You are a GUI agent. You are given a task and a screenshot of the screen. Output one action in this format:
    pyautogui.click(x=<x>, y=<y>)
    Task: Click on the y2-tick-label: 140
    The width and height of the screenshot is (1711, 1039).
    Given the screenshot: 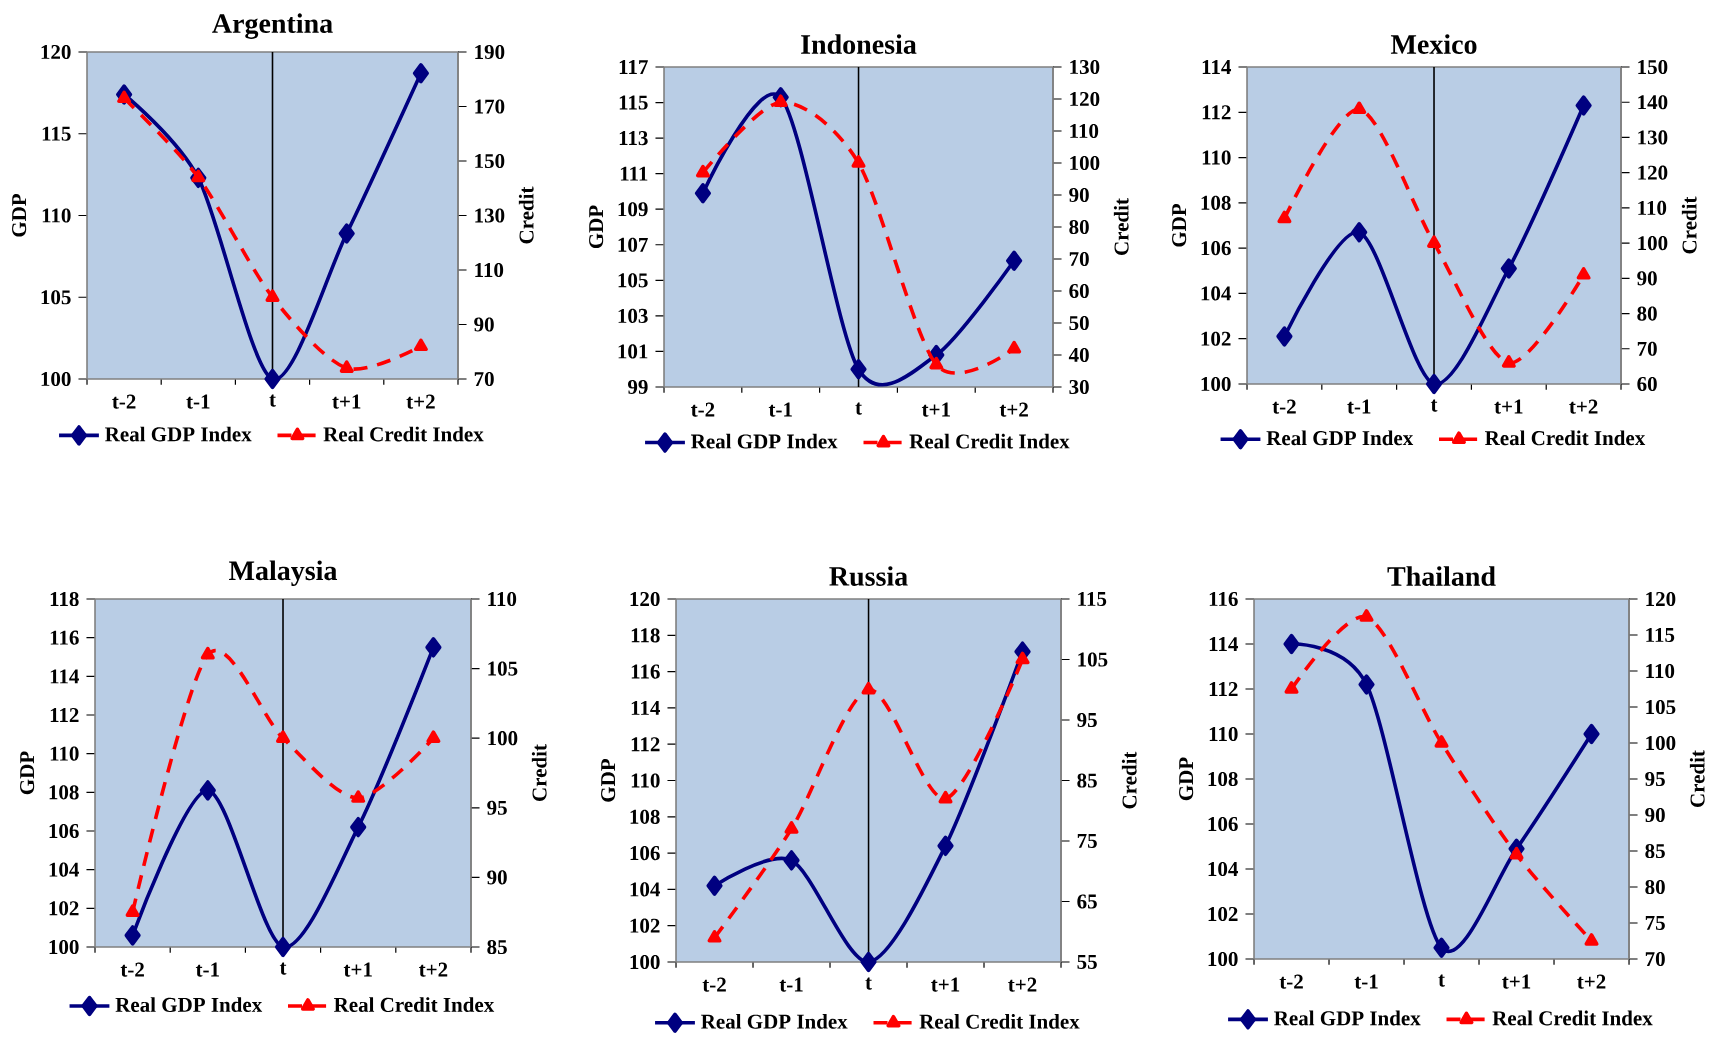 What is the action you would take?
    pyautogui.click(x=1653, y=102)
    